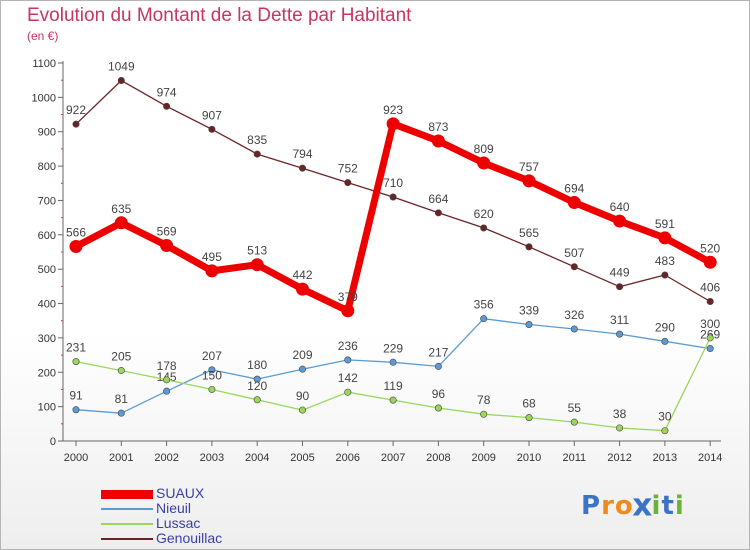  What do you see at coordinates (212, 458) in the screenshot?
I see `x-tick-label: 2003` at bounding box center [212, 458].